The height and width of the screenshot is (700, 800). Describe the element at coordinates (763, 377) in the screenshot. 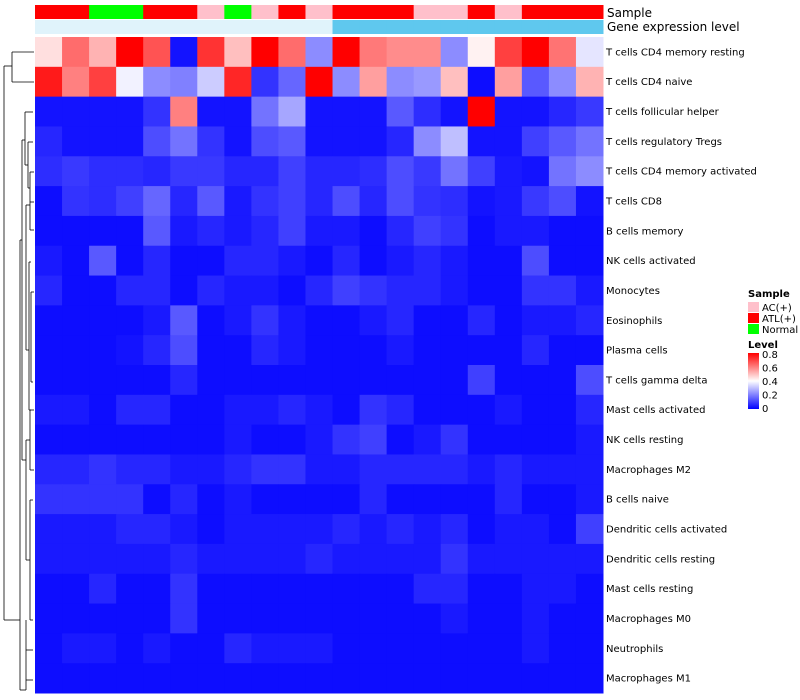

I see `level-legend: Level 0.8 0.6 0.4 0.2 0` at that location.